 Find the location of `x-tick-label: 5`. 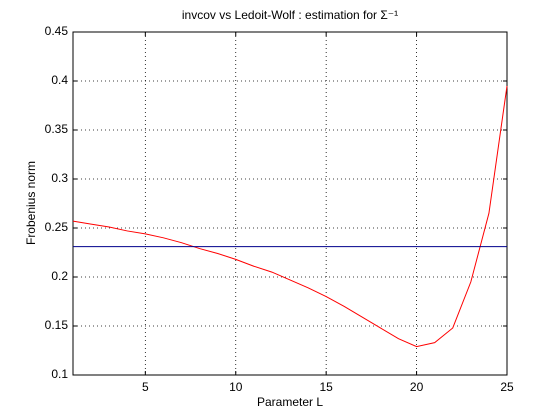

x-tick-label: 5 is located at coordinates (145, 387).